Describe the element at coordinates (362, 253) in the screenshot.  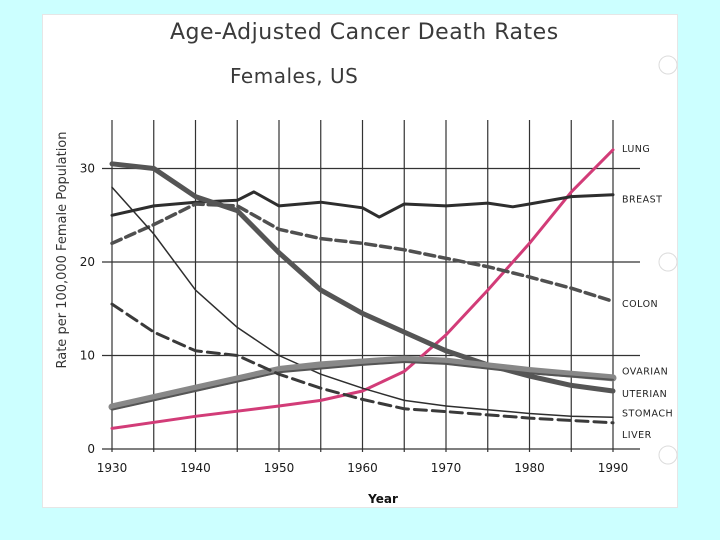
I see `series-line-colon` at that location.